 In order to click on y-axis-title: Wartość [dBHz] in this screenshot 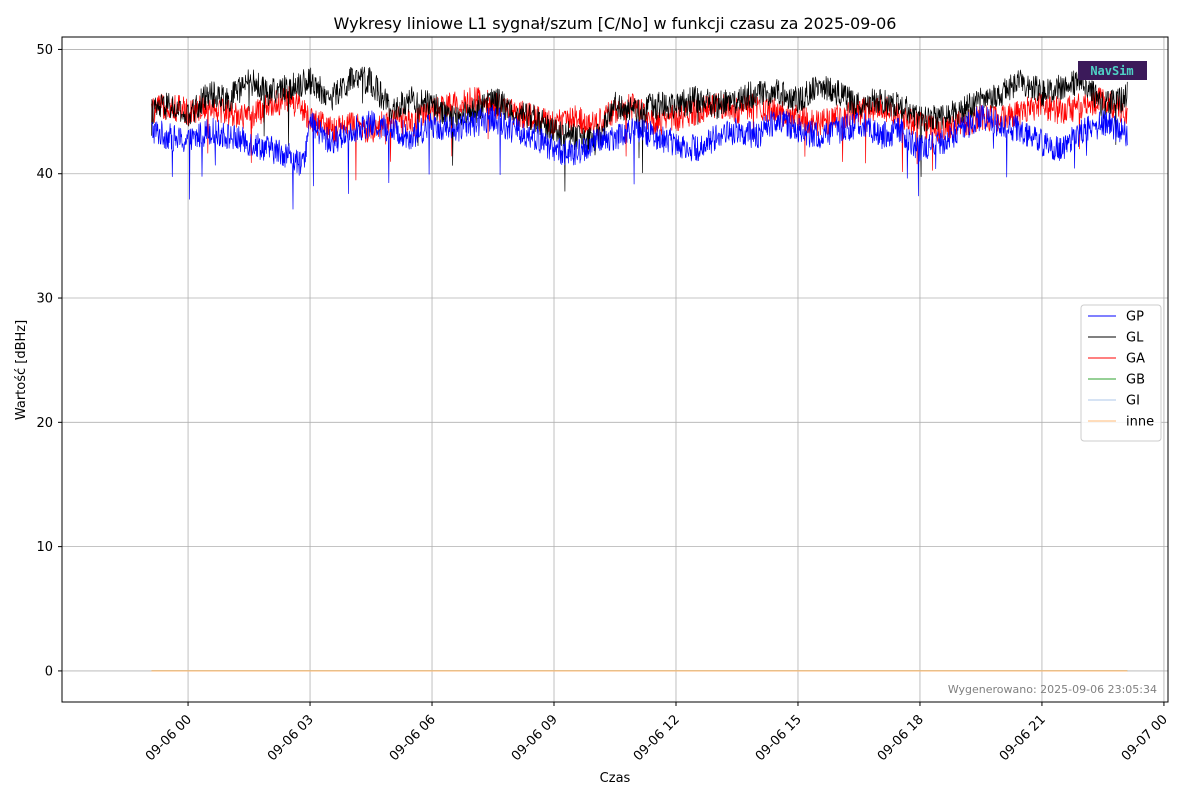, I will do `click(21, 370)`.